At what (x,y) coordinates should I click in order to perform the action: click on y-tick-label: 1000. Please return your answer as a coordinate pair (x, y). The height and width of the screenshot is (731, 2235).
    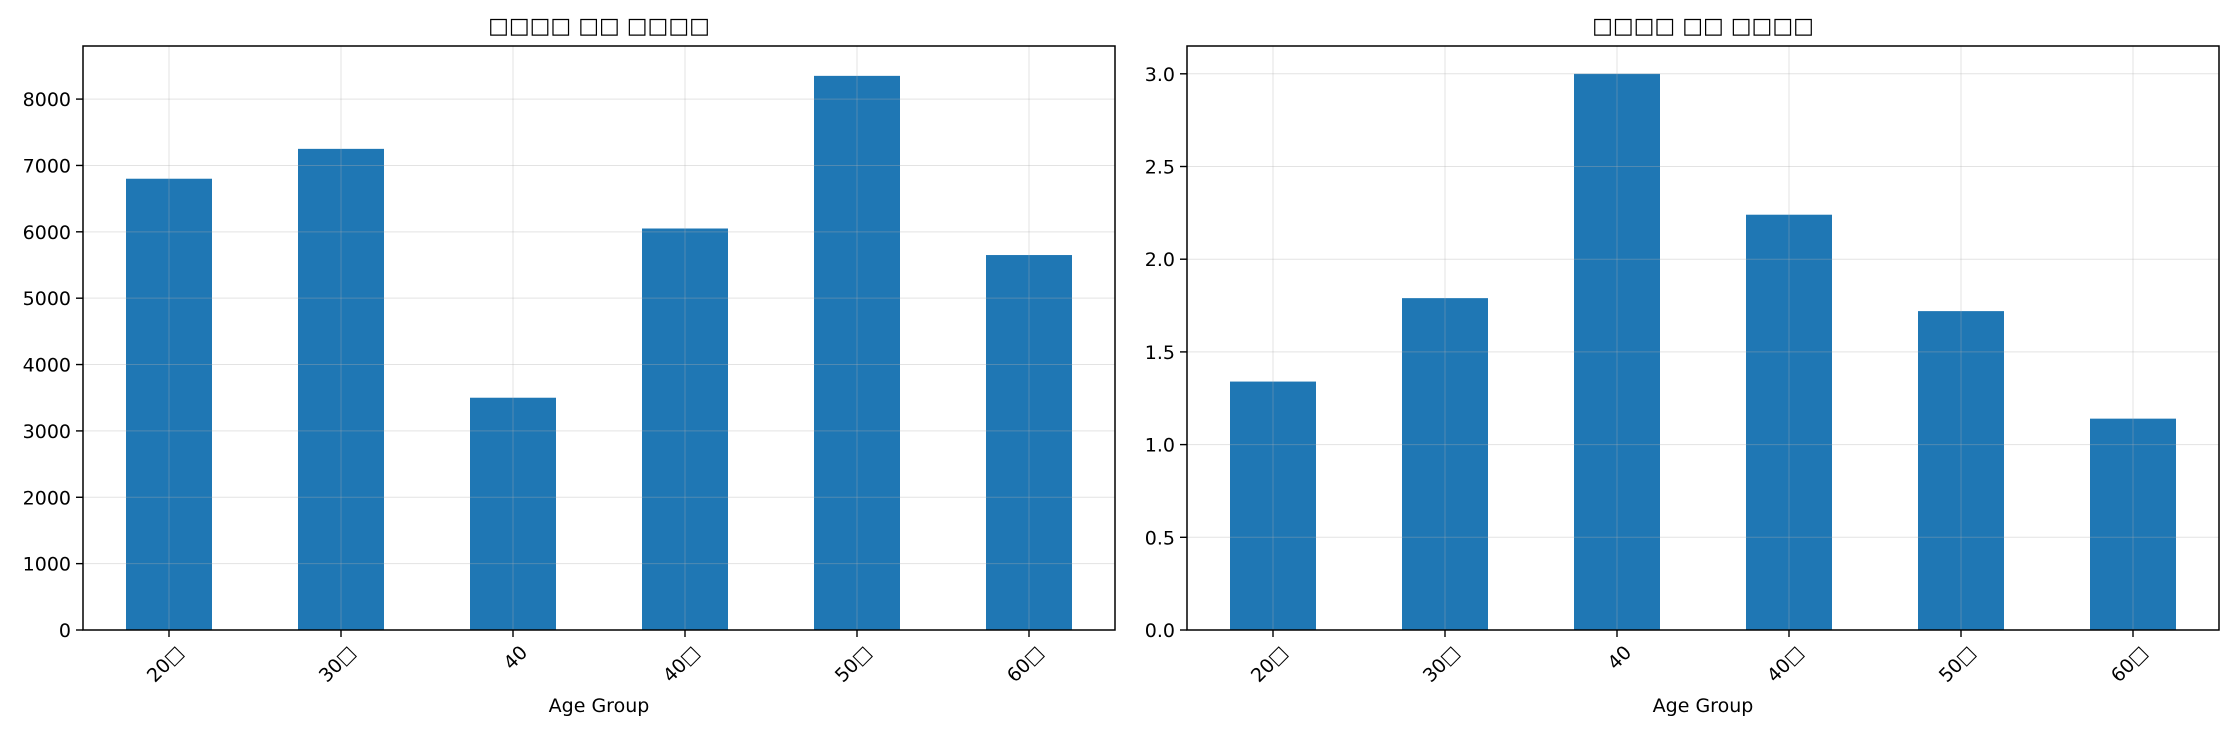
    Looking at the image, I should click on (47, 565).